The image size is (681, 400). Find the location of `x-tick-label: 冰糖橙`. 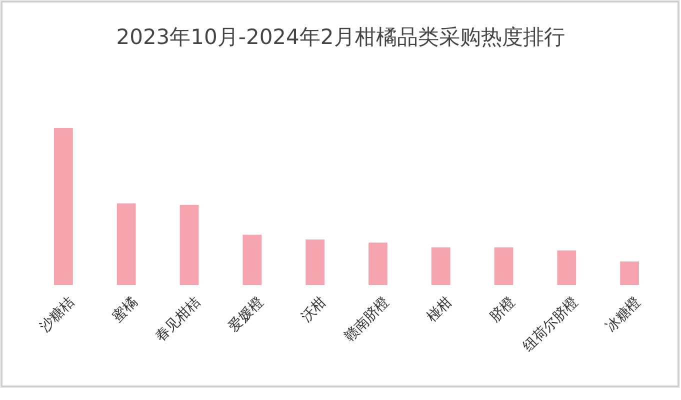

x-tick-label: 冰糖橙 is located at coordinates (623, 315).